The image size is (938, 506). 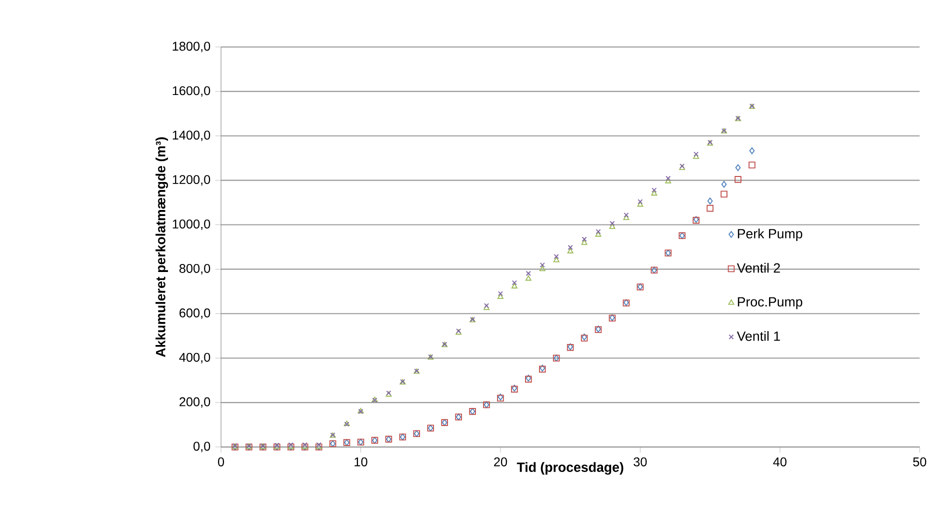 What do you see at coordinates (758, 267) in the screenshot?
I see `legend-label: Ventil 2` at bounding box center [758, 267].